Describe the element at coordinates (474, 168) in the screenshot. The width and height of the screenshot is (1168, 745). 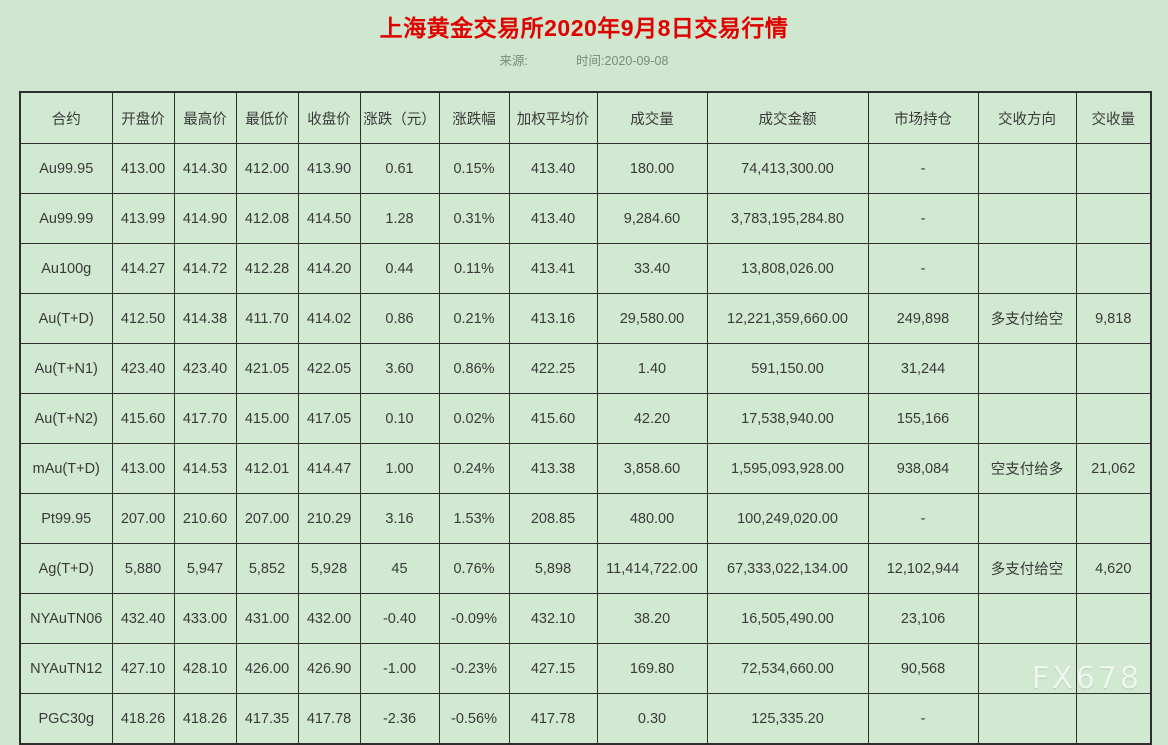
I see `table-cell: 0.15%` at that location.